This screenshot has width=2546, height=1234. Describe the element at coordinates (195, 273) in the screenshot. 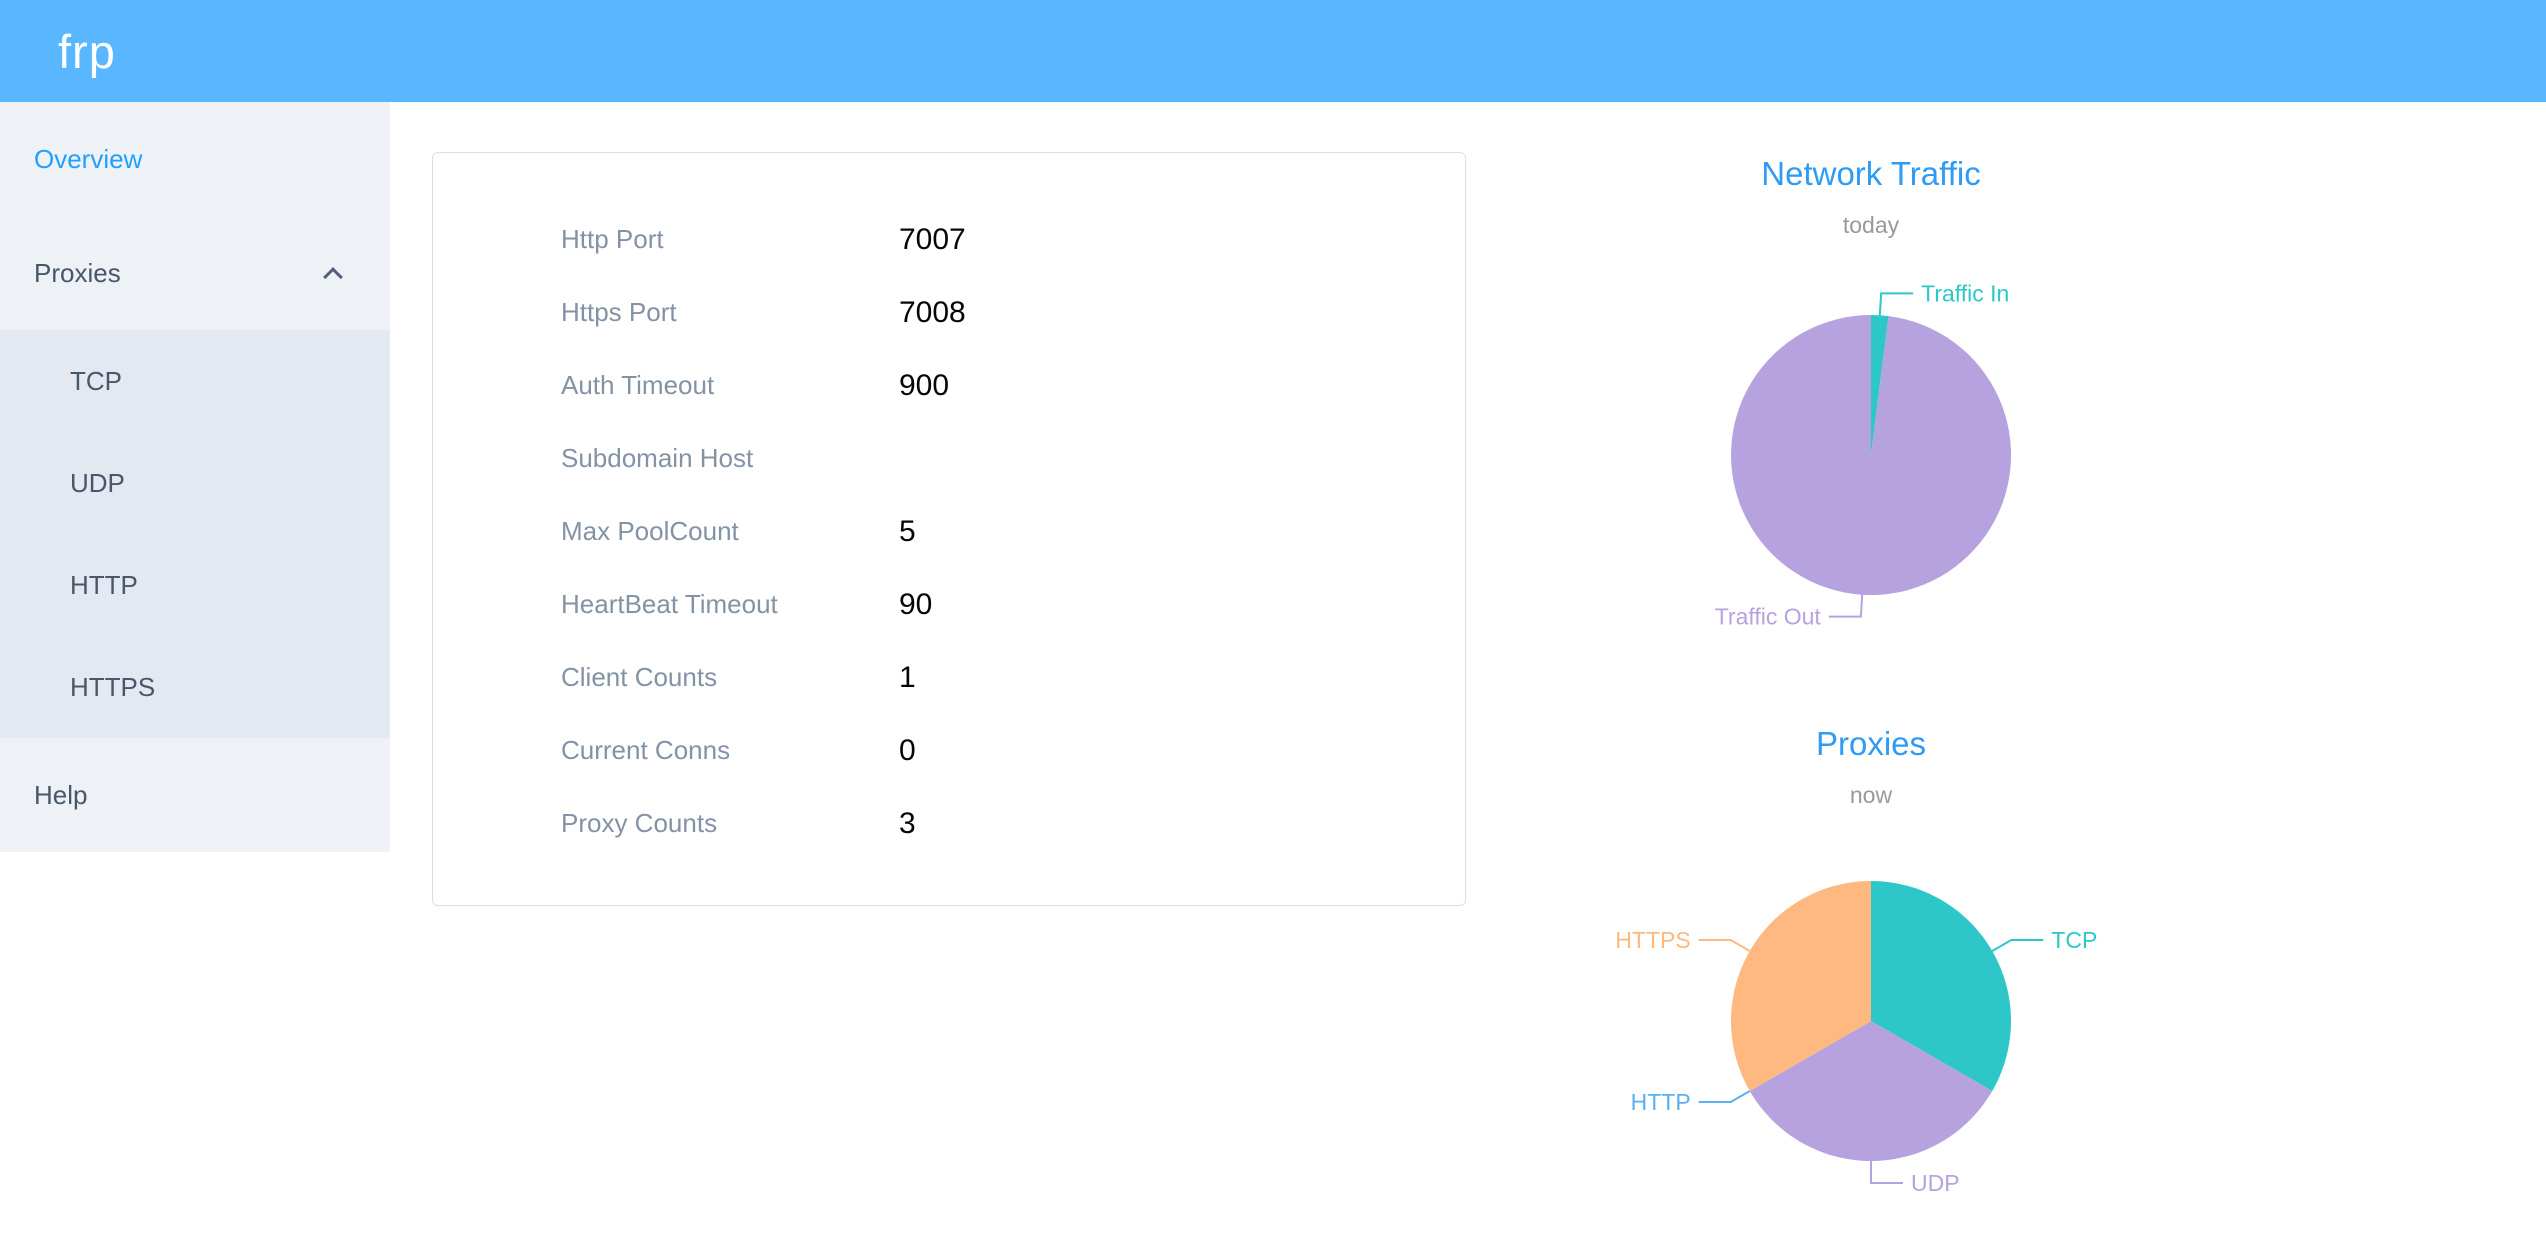

I see `sidebar-item-proxies: Proxies` at that location.